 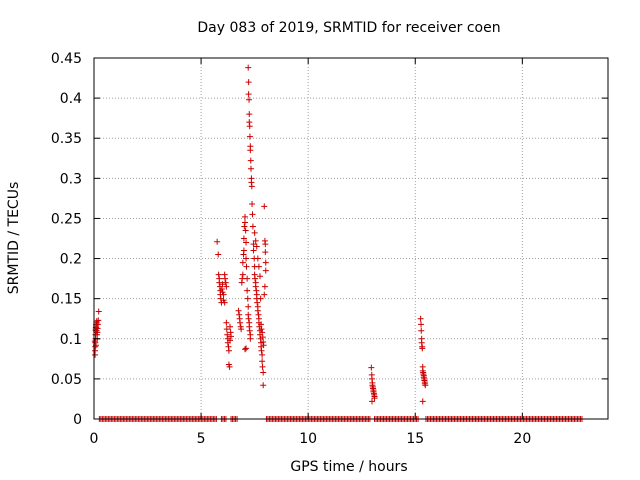 I want to click on x-axis-label: GPS time / hours, so click(x=348, y=467).